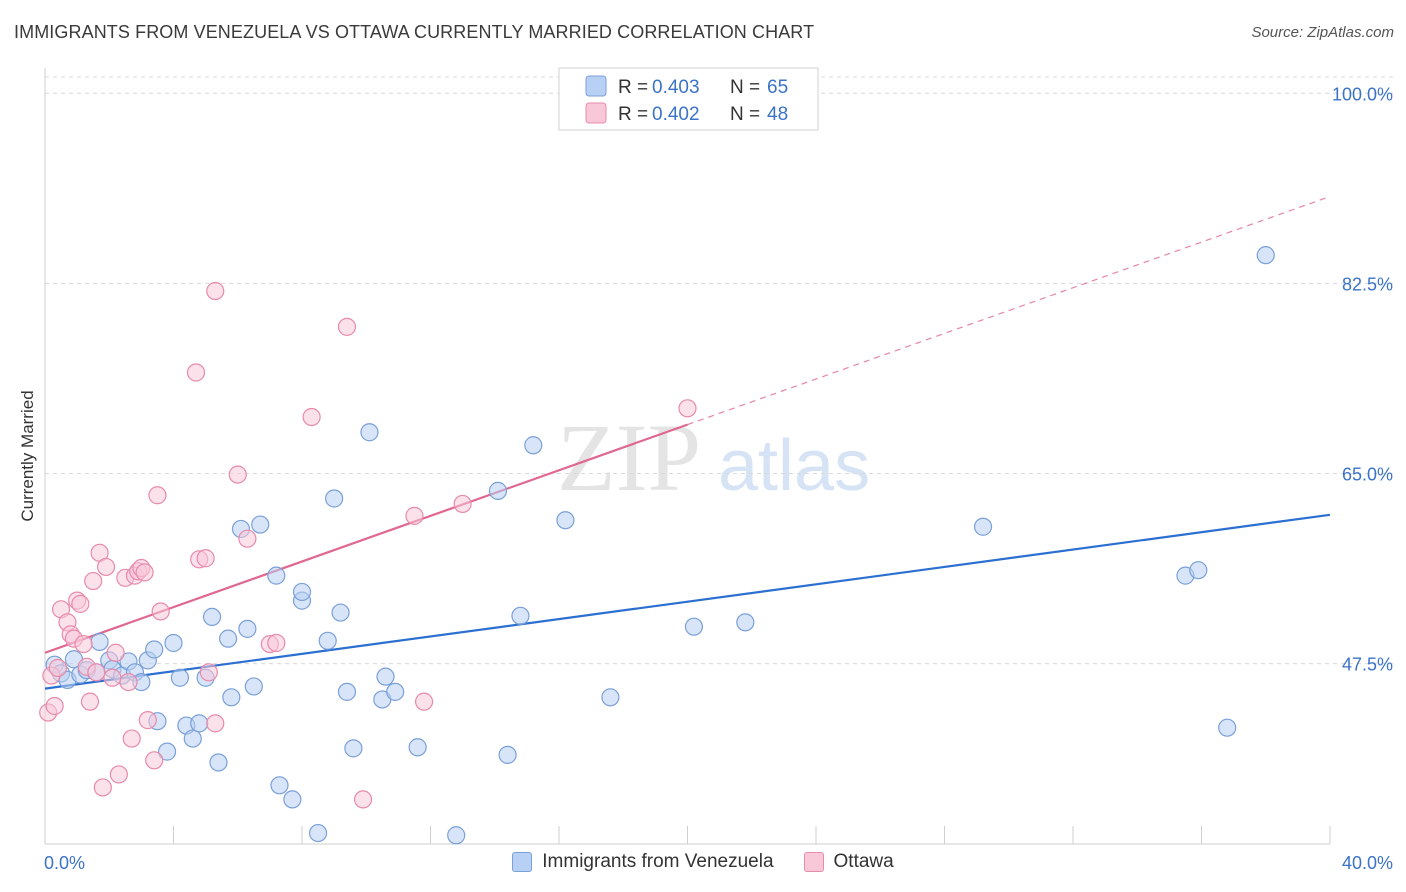 This screenshot has width=1406, height=892. I want to click on trend-line-ottawa, so click(366, 538).